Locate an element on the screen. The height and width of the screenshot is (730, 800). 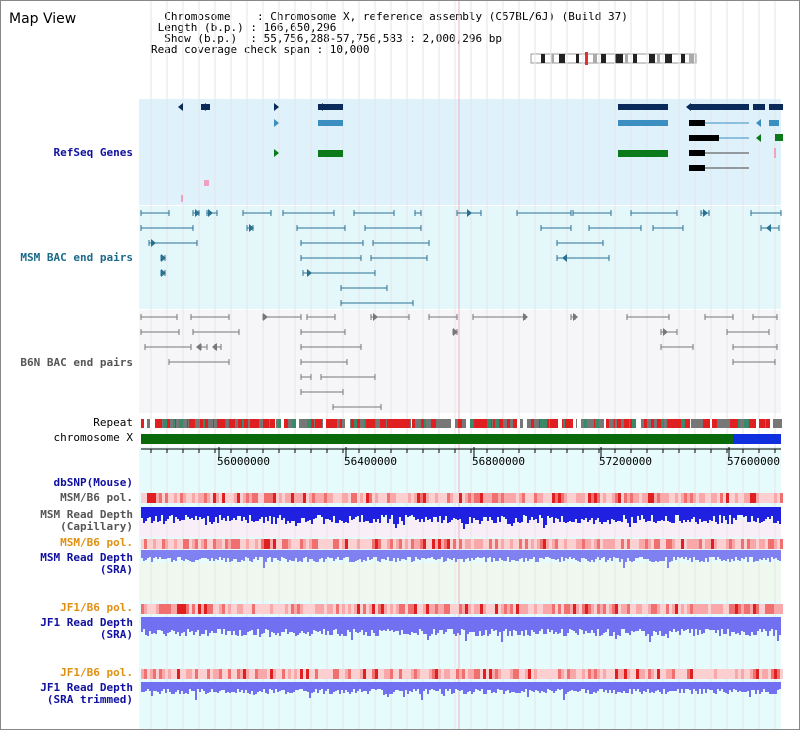
ideogram-band is located at coordinates (562, 58).